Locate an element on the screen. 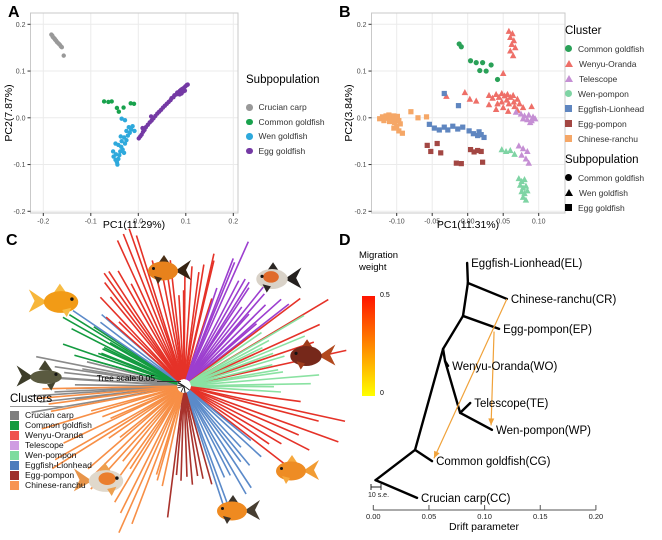 This screenshot has height=540, width=662. legend-item-label: Wen goldfish is located at coordinates (603, 192).